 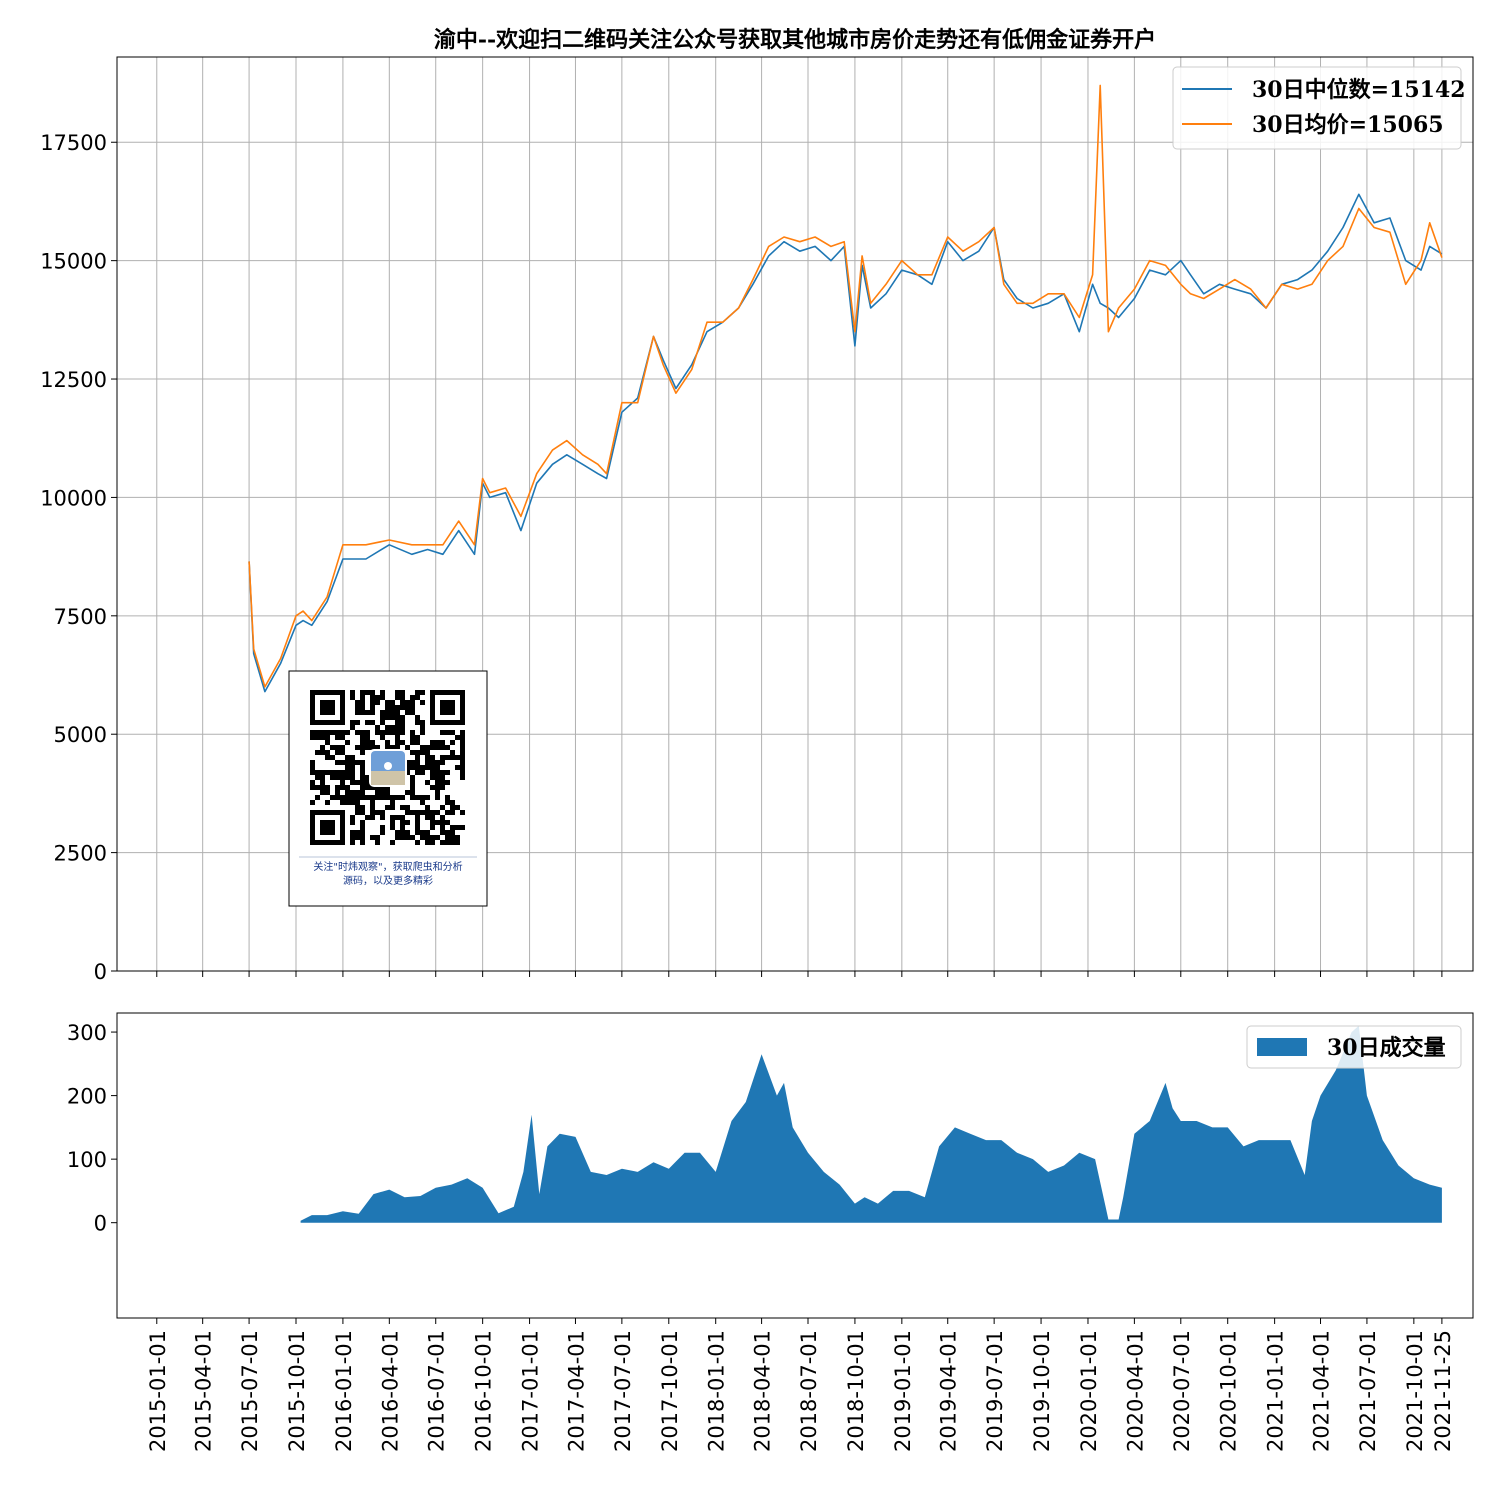 I want to click on bottom-legend: 30日成交量, so click(x=1354, y=1047).